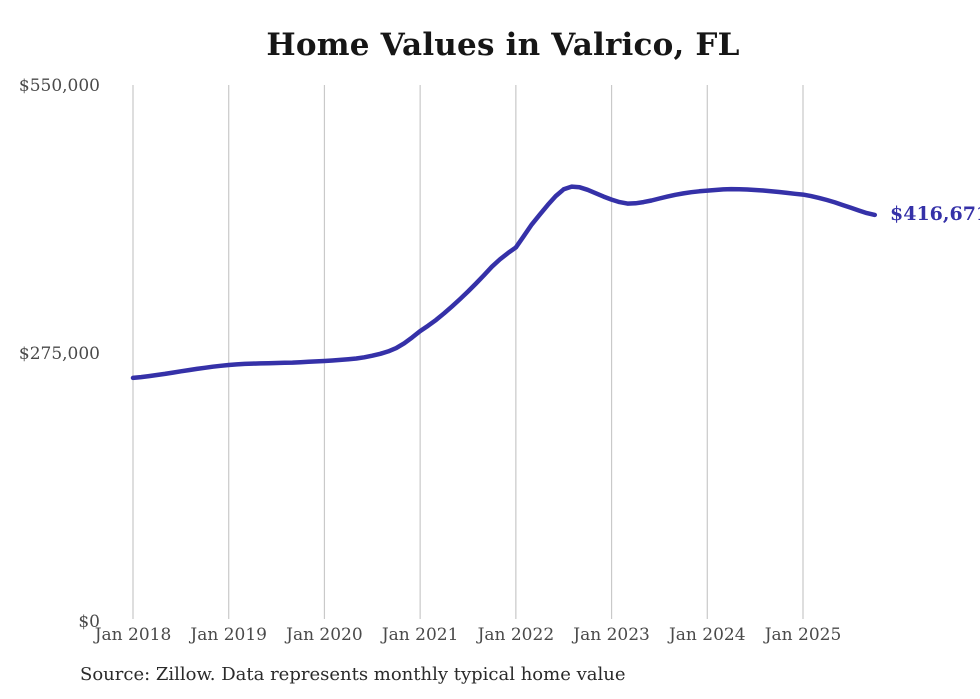 The width and height of the screenshot is (980, 699). Describe the element at coordinates (132, 635) in the screenshot. I see `x-tick-label: Jan 2018` at that location.